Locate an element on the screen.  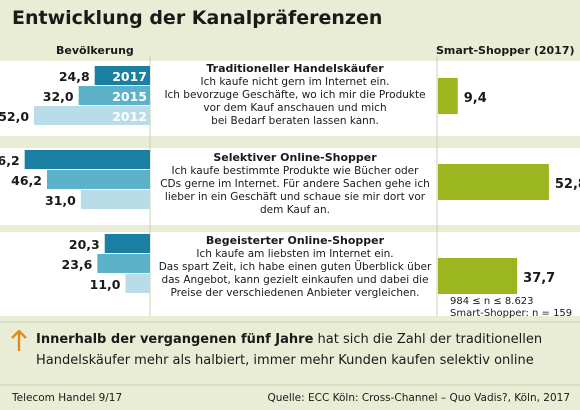
smart-bar-traditional is located at coordinates (448, 96).